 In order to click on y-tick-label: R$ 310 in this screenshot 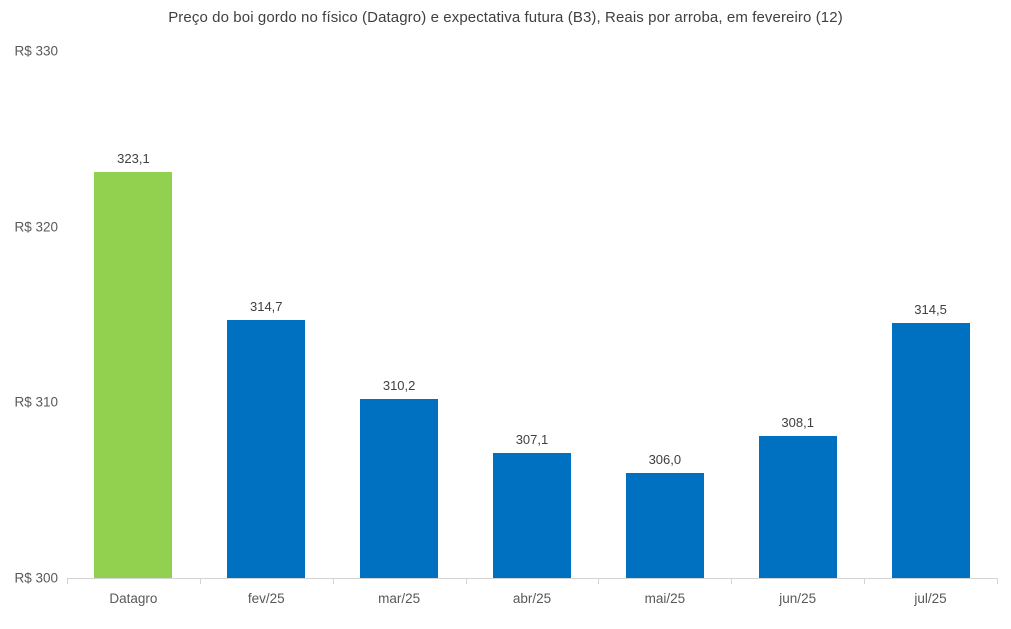, I will do `click(36, 402)`.